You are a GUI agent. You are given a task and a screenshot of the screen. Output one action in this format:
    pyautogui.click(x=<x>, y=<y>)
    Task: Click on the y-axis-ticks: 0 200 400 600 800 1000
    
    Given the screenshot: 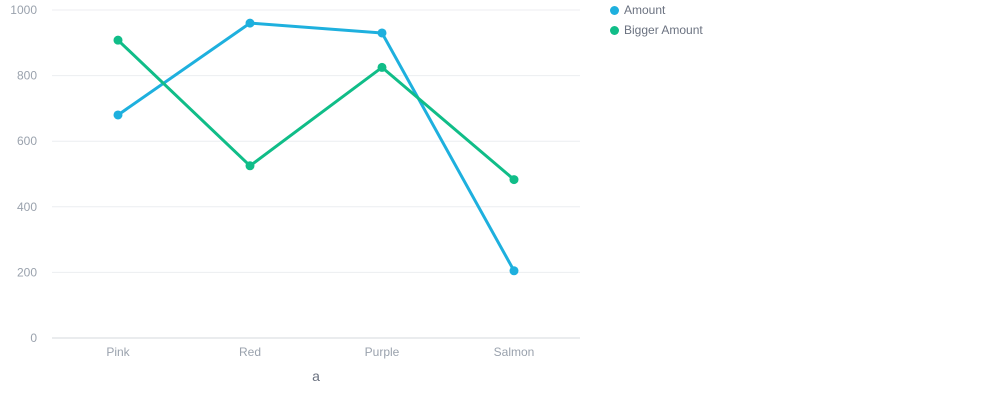 What is the action you would take?
    pyautogui.click(x=23, y=174)
    